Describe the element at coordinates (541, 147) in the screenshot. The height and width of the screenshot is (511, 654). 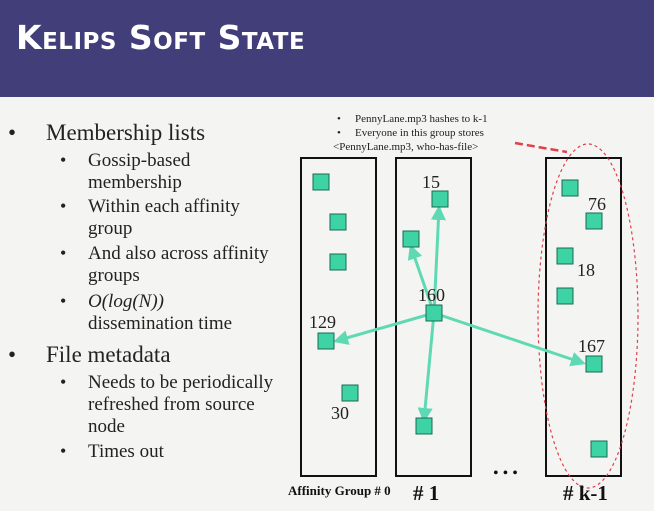
I see `note-pointer` at that location.